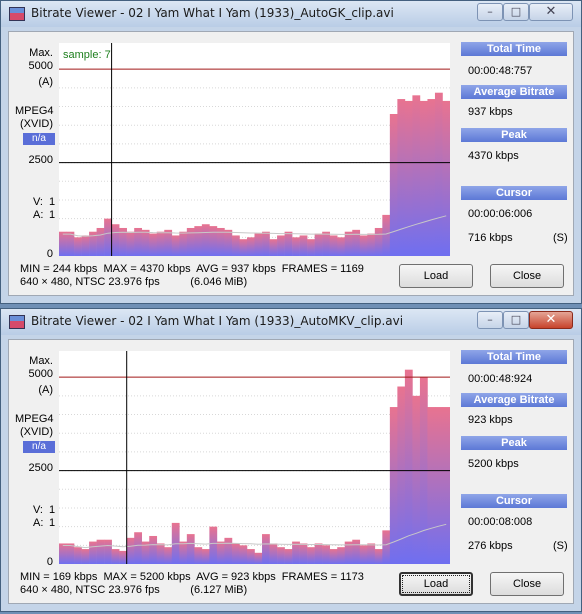 The width and height of the screenshot is (582, 614). Describe the element at coordinates (34, 419) in the screenshot. I see `codec-label: MPEG4` at that location.